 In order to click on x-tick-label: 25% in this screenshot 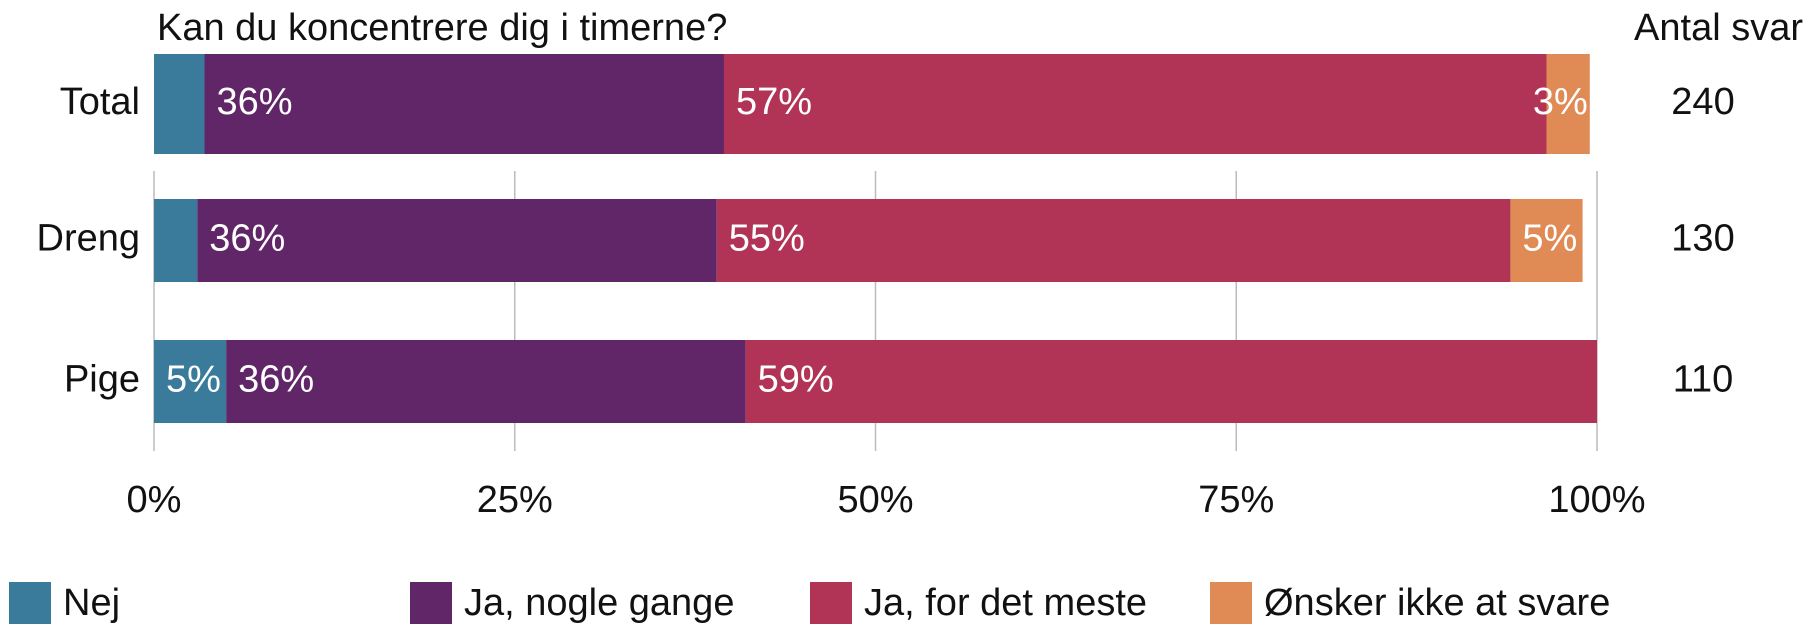, I will do `click(515, 500)`.